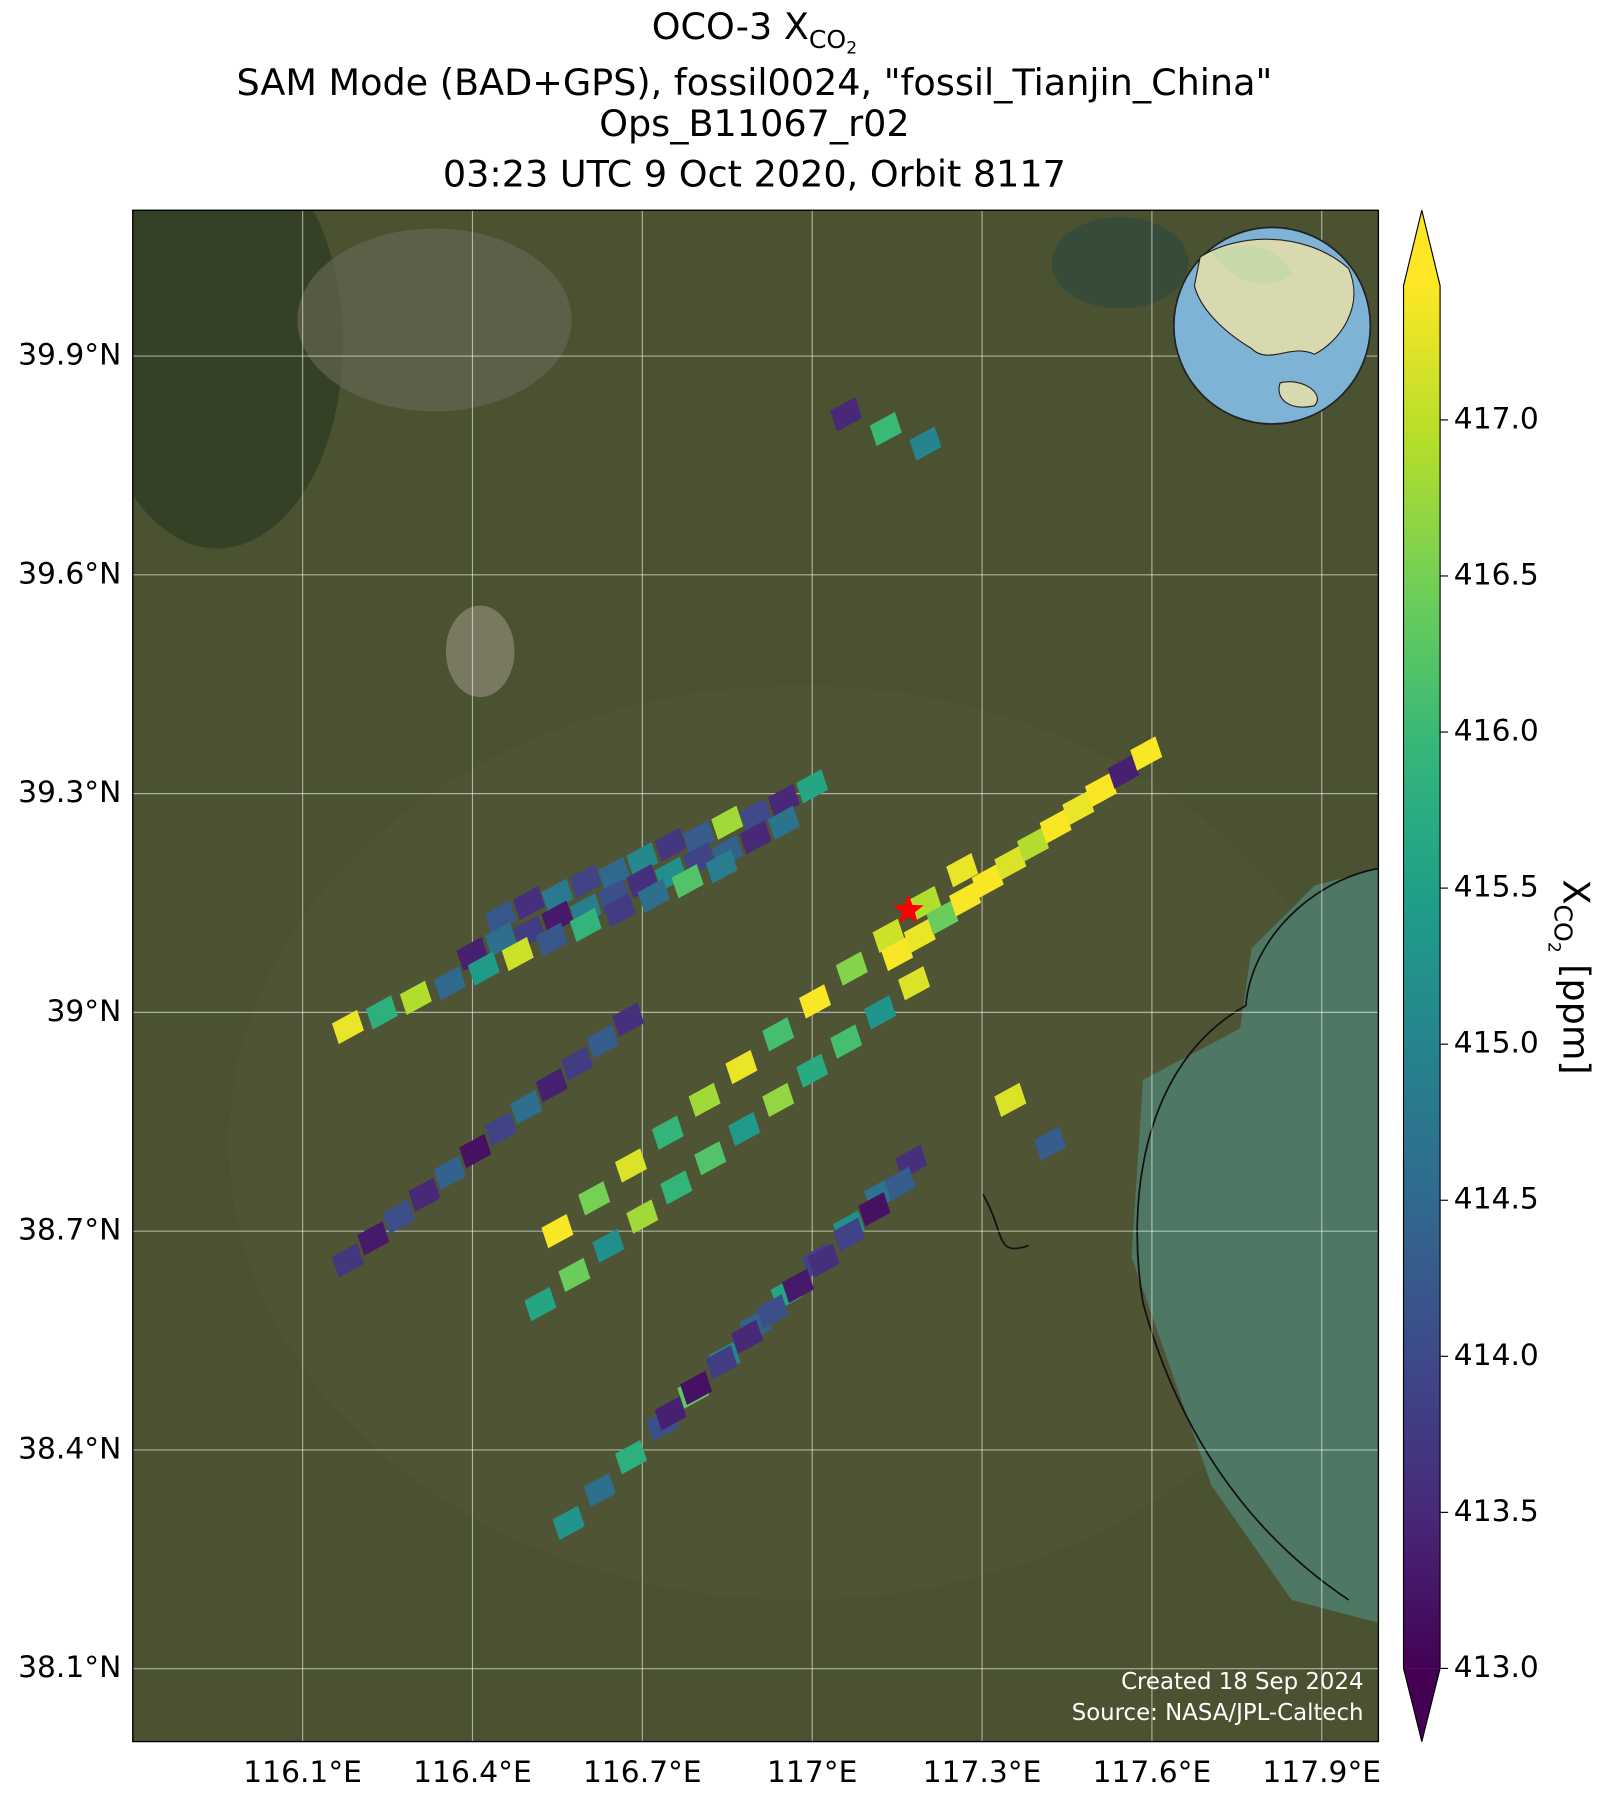 This screenshot has width=1606, height=1801. What do you see at coordinates (754, 123) in the screenshot?
I see `subtitle: Ops_B11067_r02` at bounding box center [754, 123].